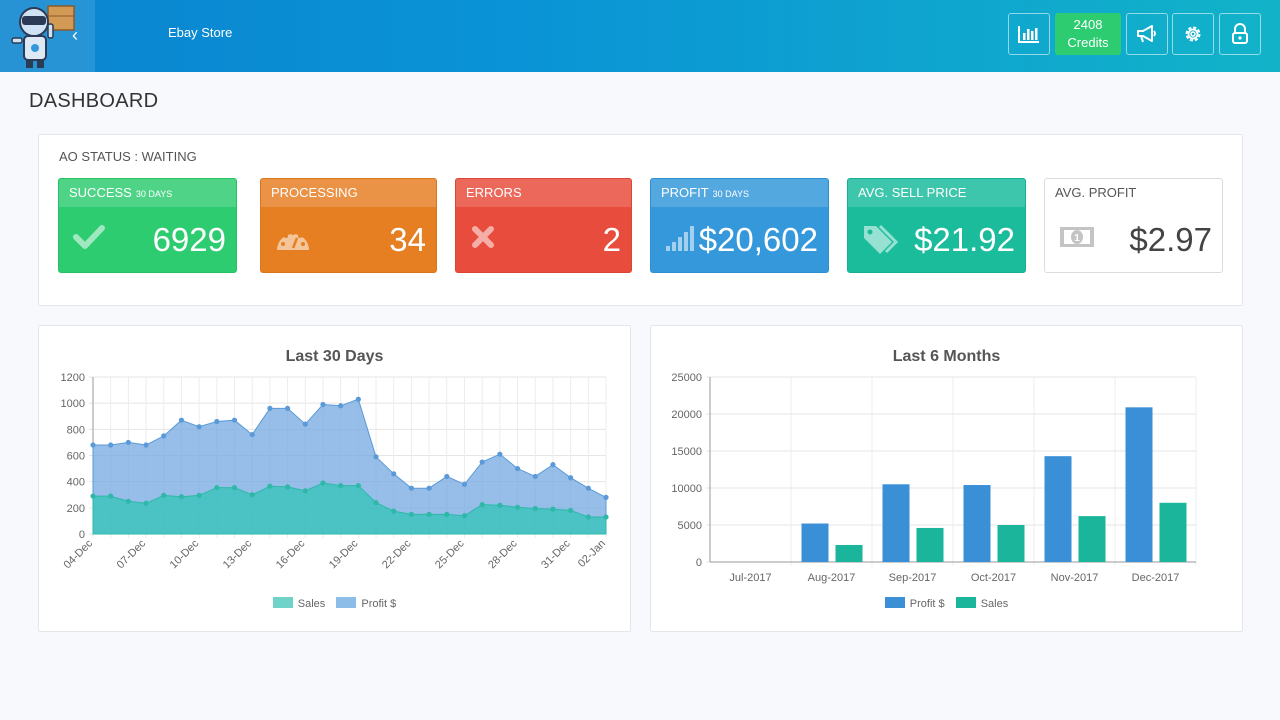 The width and height of the screenshot is (1280, 720). Describe the element at coordinates (964, 239) in the screenshot. I see `avg-sell-price-value: $21.92` at that location.